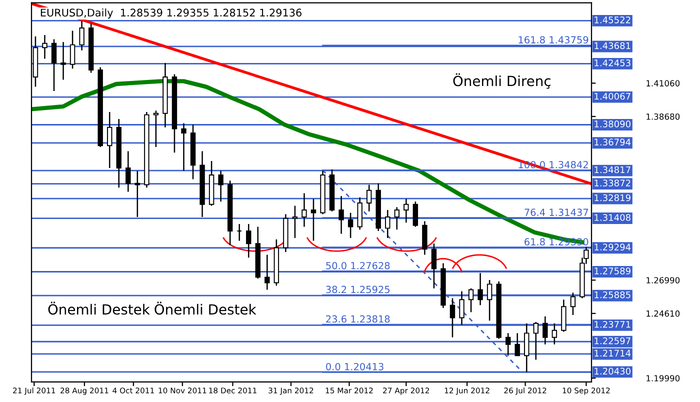 This screenshot has width=700, height=402. Describe the element at coordinates (358, 266) in the screenshot. I see `series-label: 50.0 1.27628` at that location.